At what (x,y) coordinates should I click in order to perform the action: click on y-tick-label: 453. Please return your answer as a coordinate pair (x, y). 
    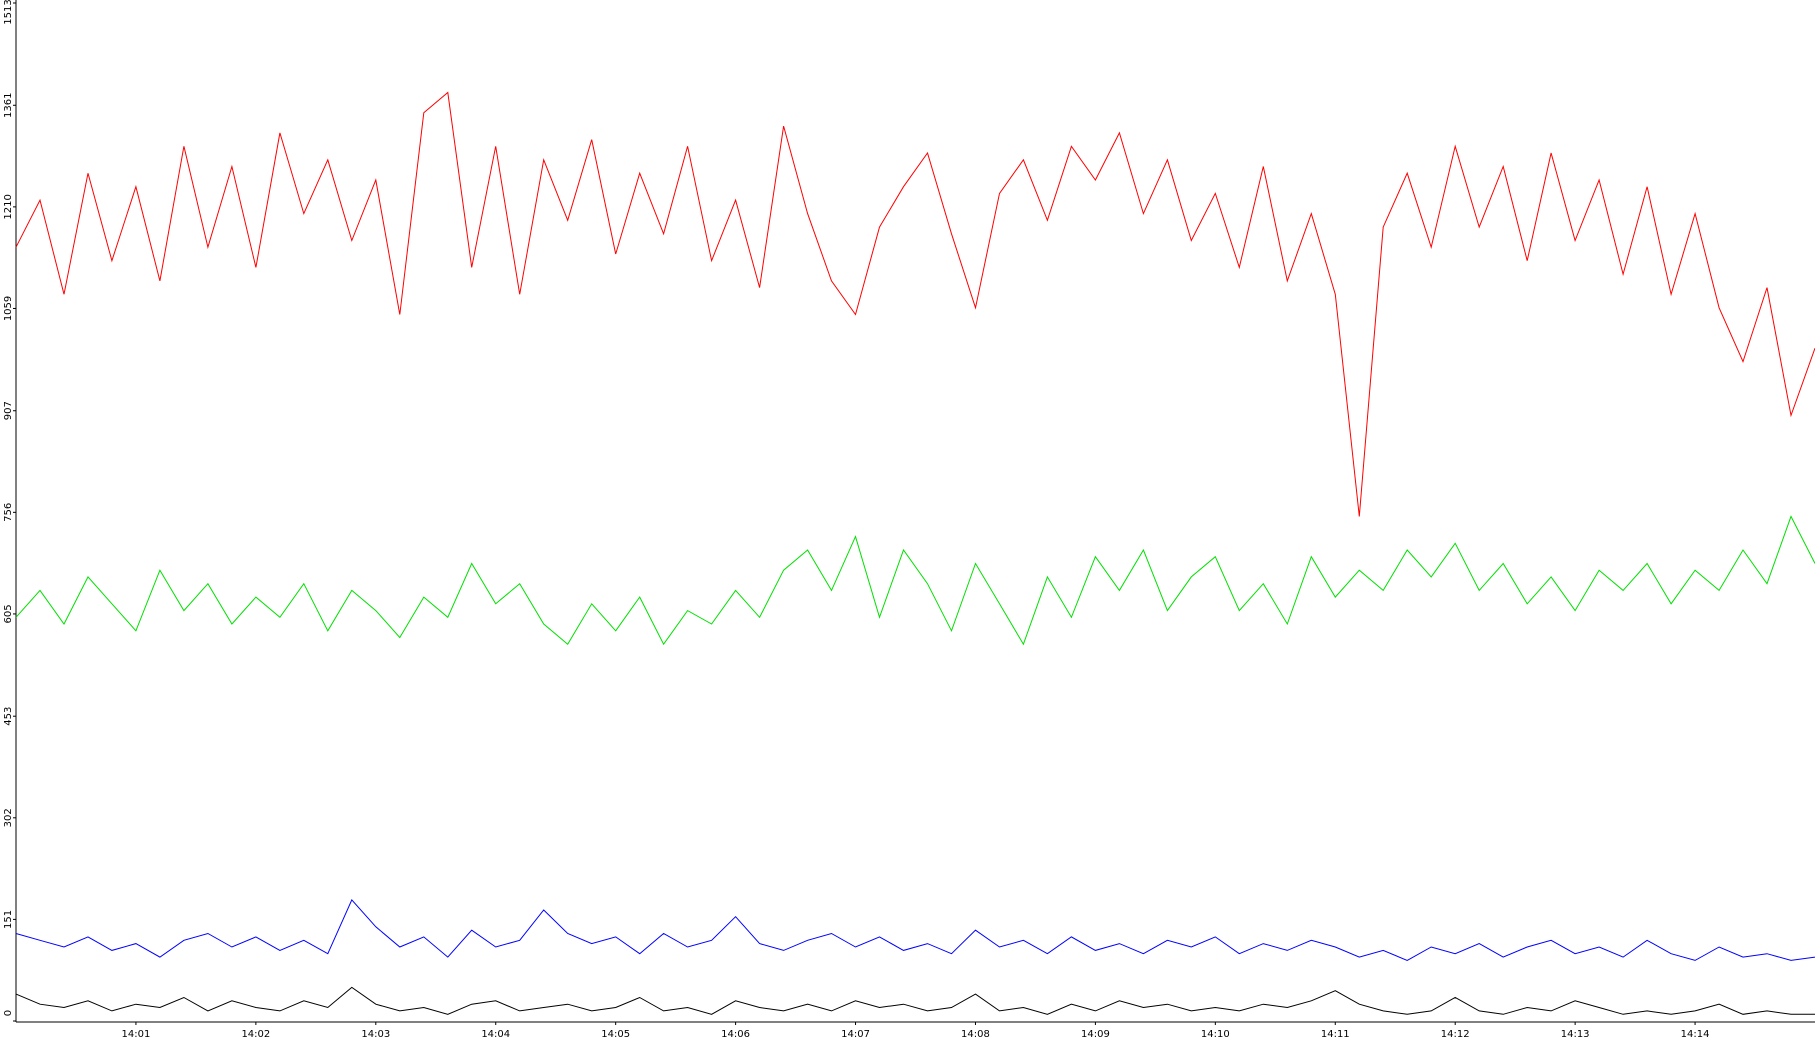
    Looking at the image, I should click on (8, 716).